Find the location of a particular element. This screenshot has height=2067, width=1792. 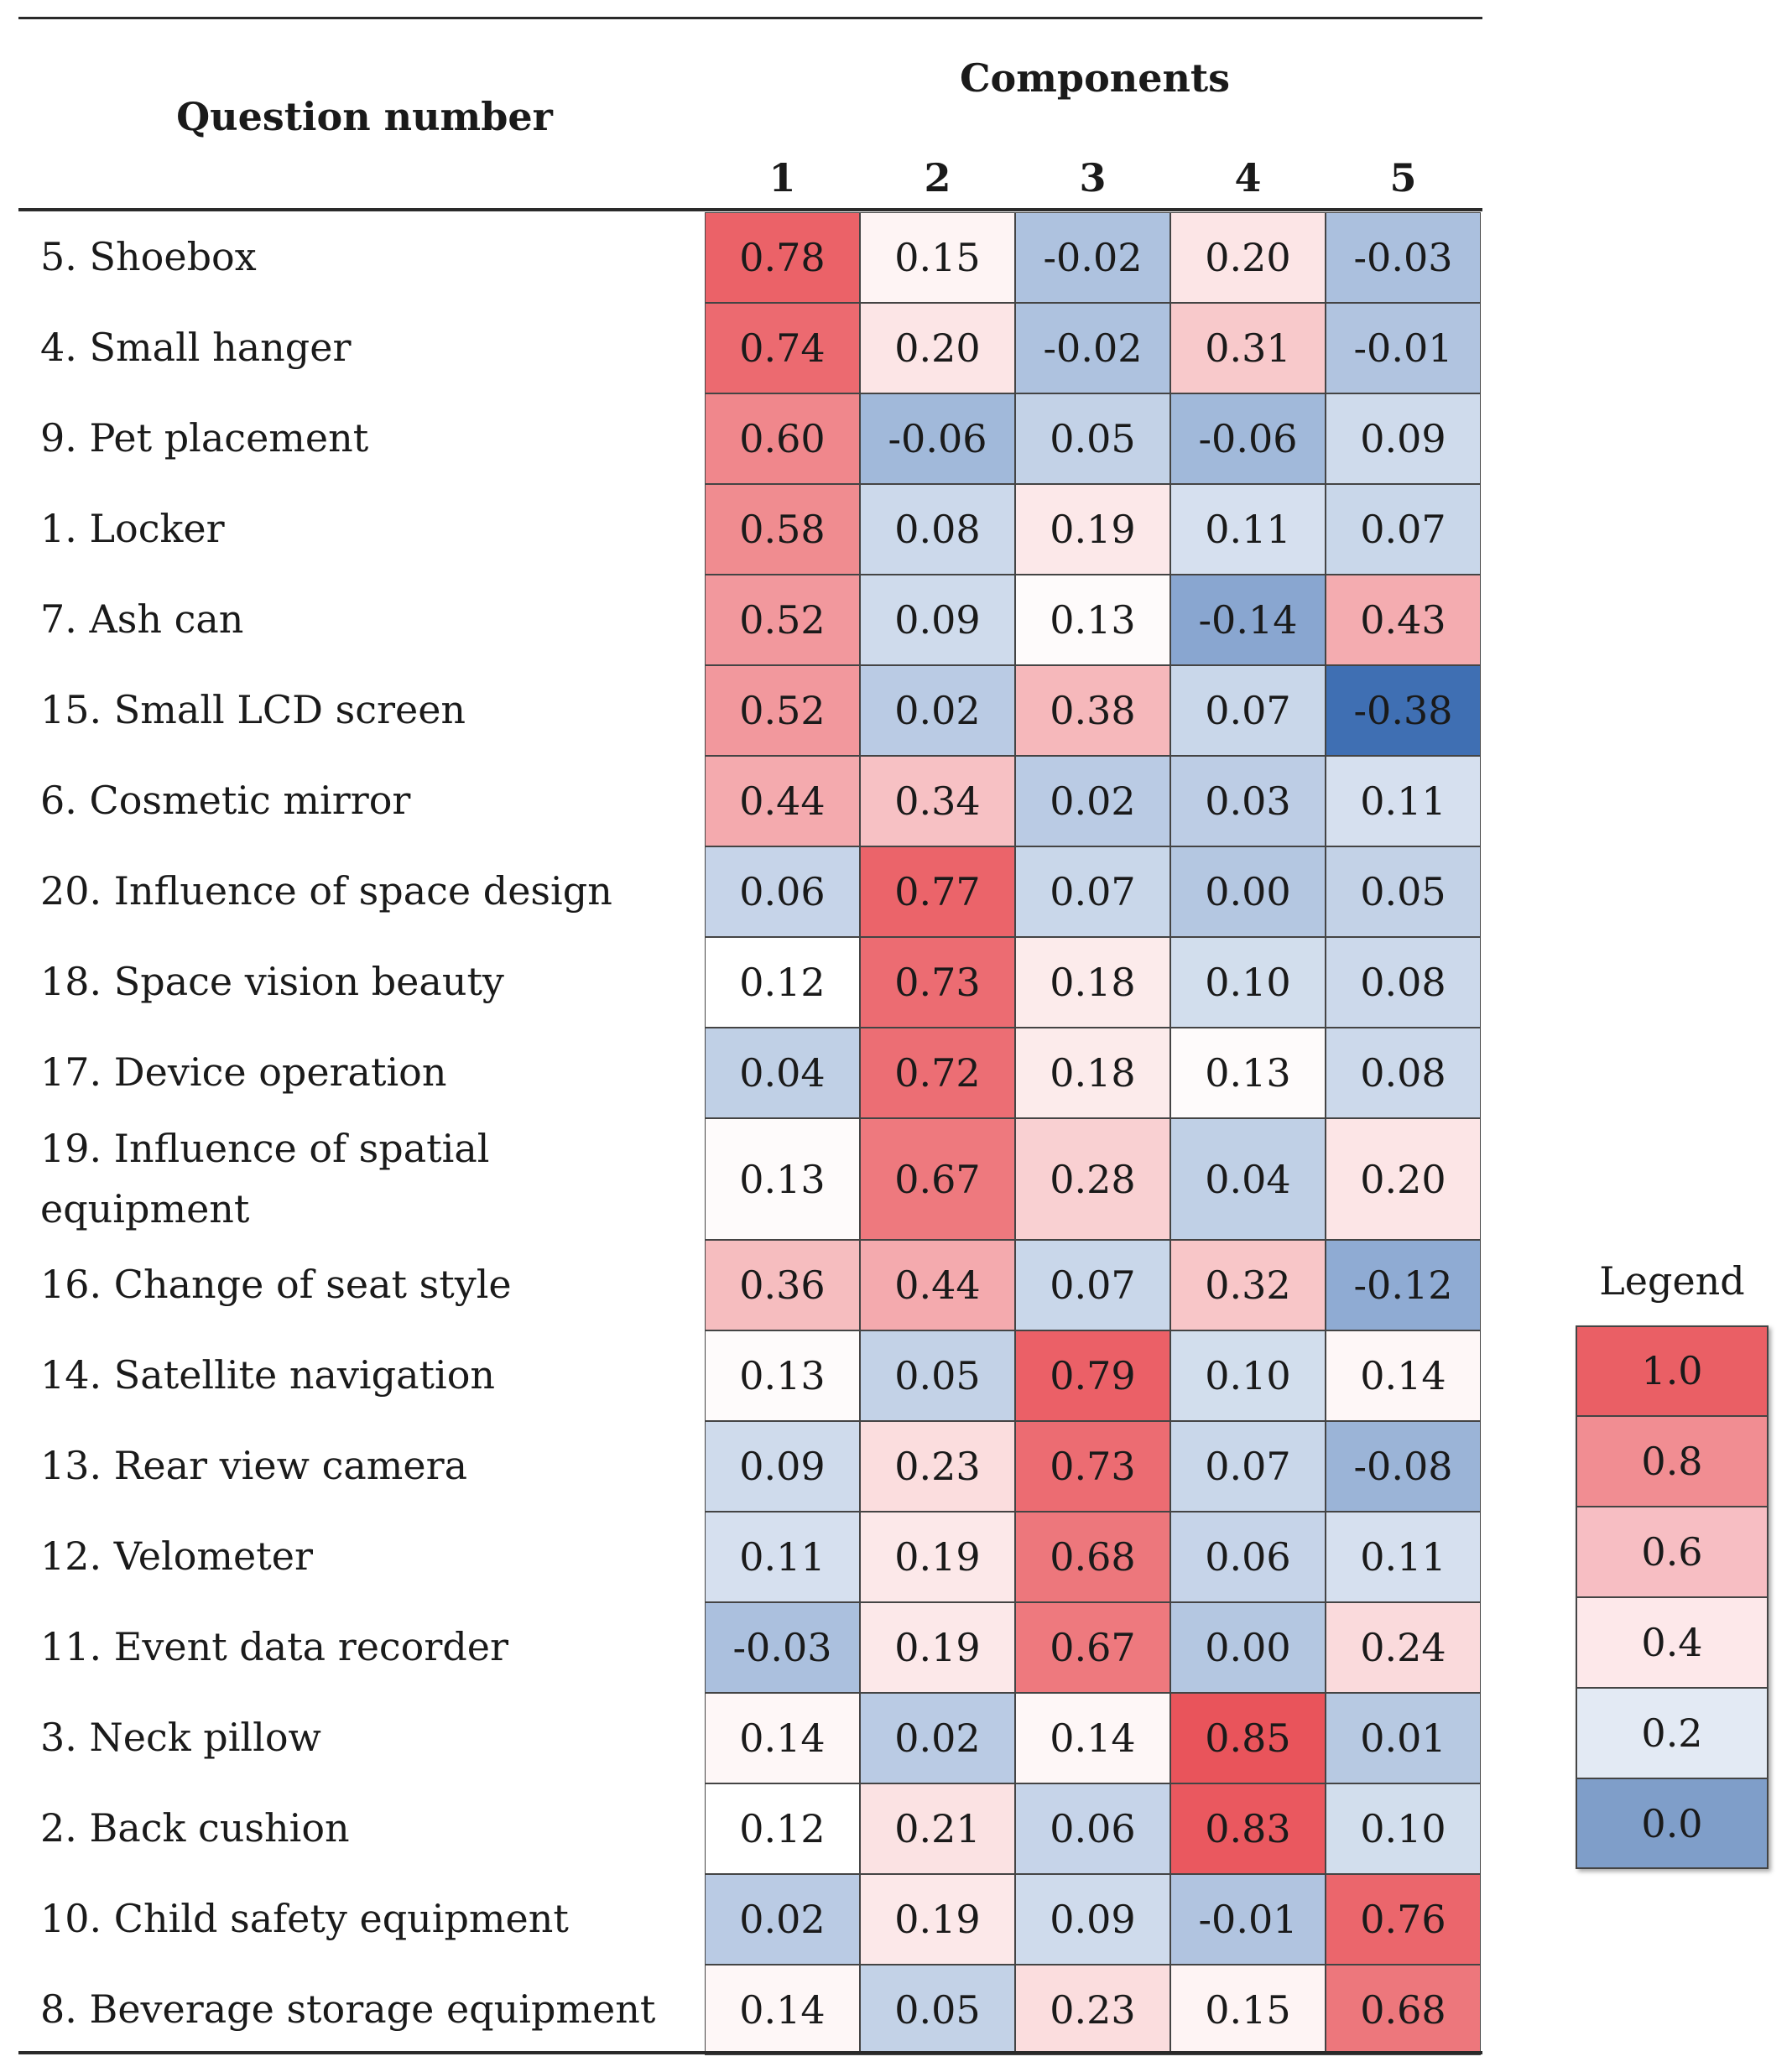

heatmap-cell: -0.38 is located at coordinates (1404, 710).